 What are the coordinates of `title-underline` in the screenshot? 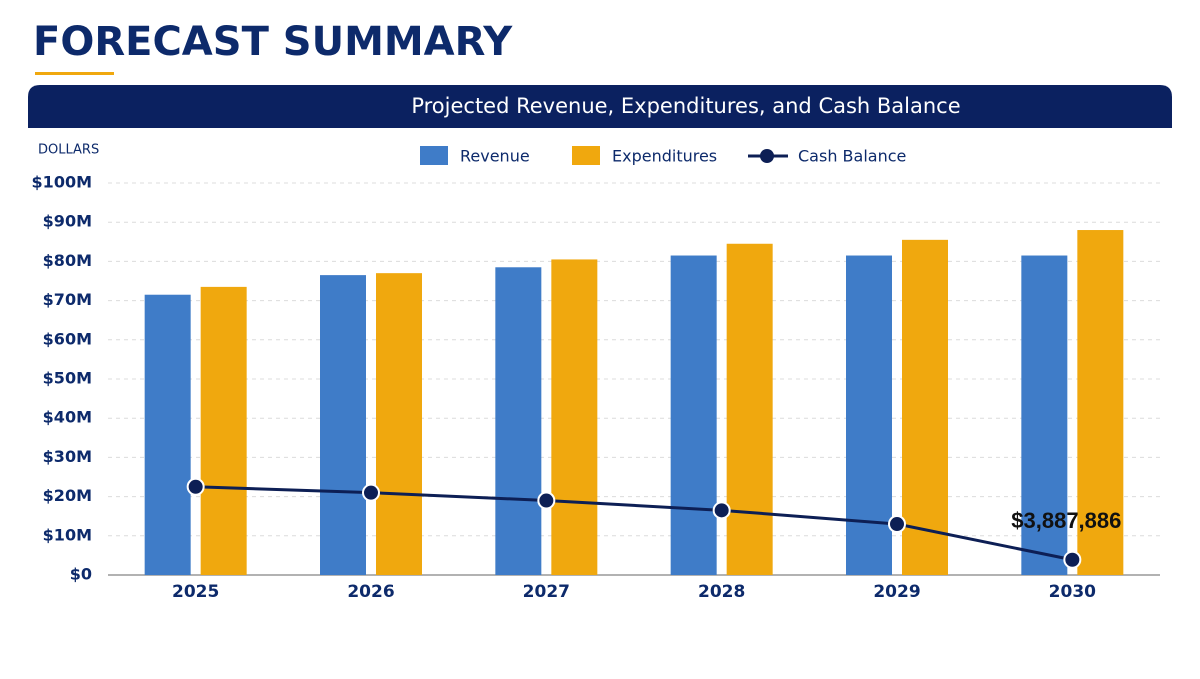 It's located at (74, 73).